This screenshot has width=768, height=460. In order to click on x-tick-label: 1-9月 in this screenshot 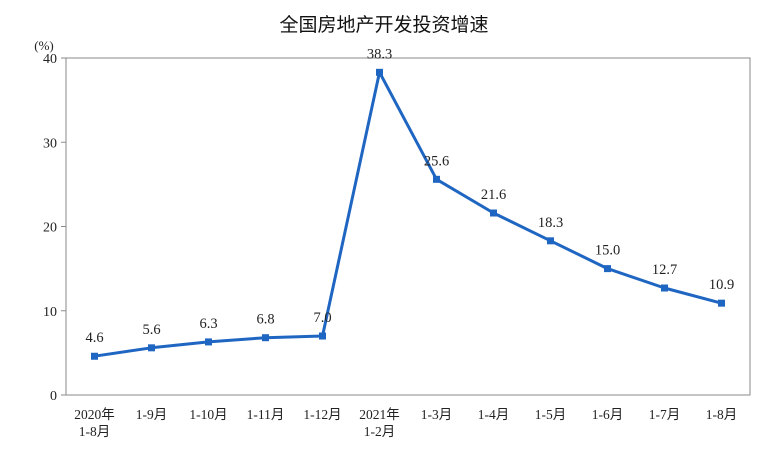, I will do `click(152, 414)`.